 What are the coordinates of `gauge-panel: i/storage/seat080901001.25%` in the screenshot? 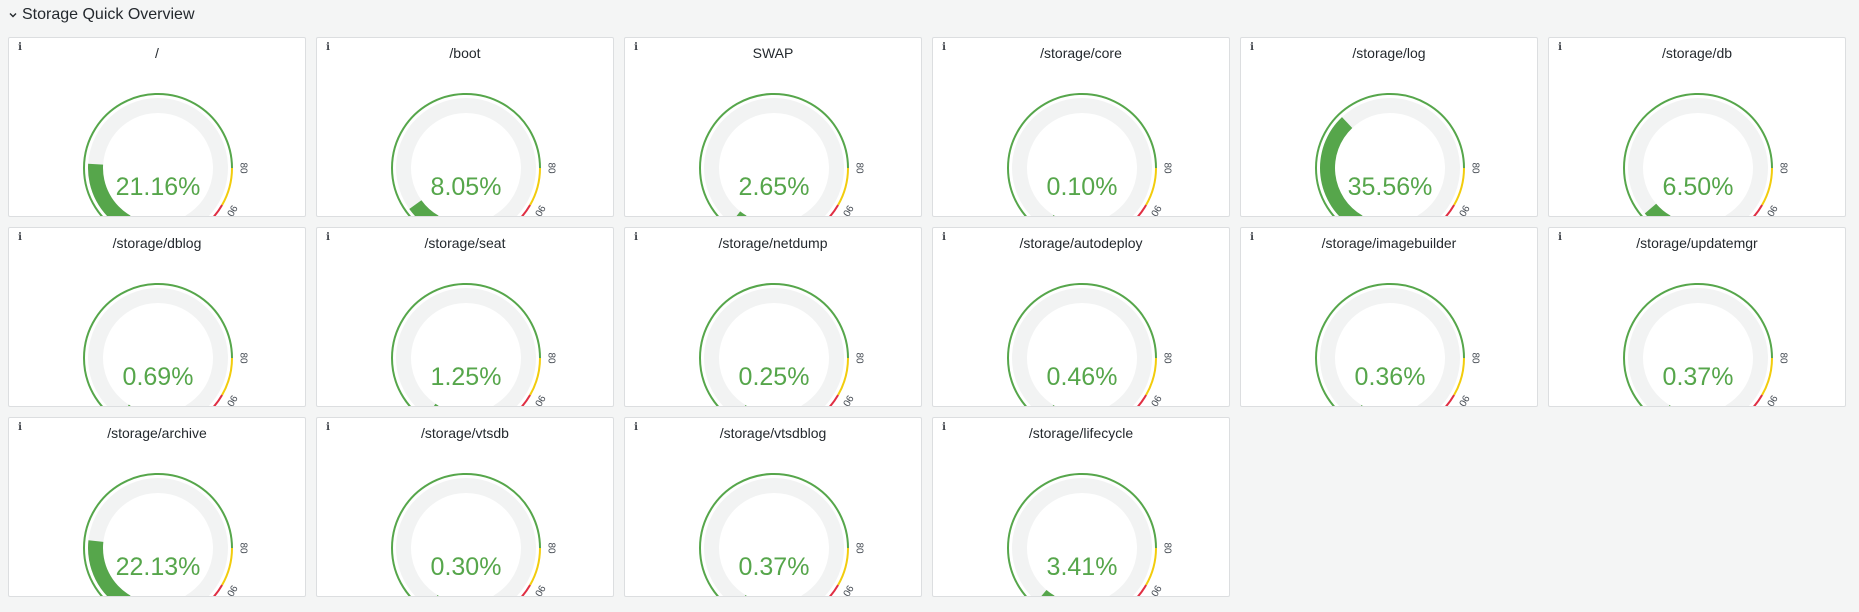 It's located at (465, 317).